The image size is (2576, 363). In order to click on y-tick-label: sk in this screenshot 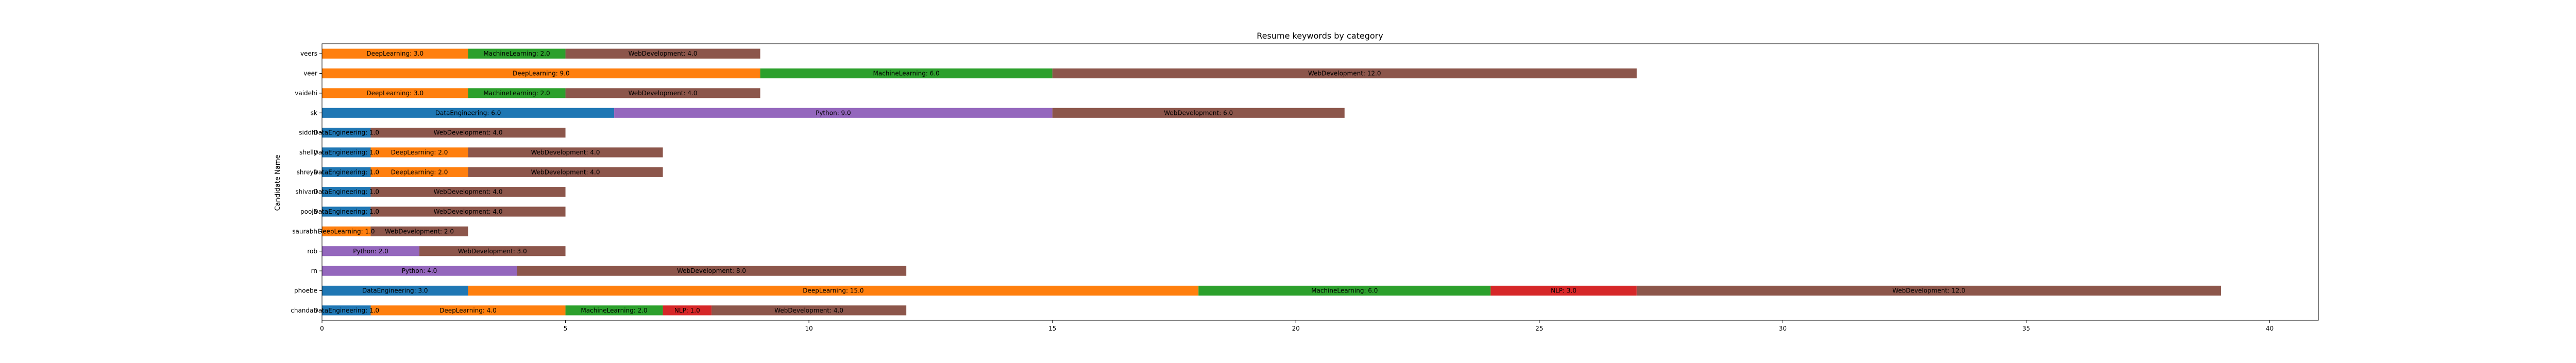, I will do `click(314, 112)`.